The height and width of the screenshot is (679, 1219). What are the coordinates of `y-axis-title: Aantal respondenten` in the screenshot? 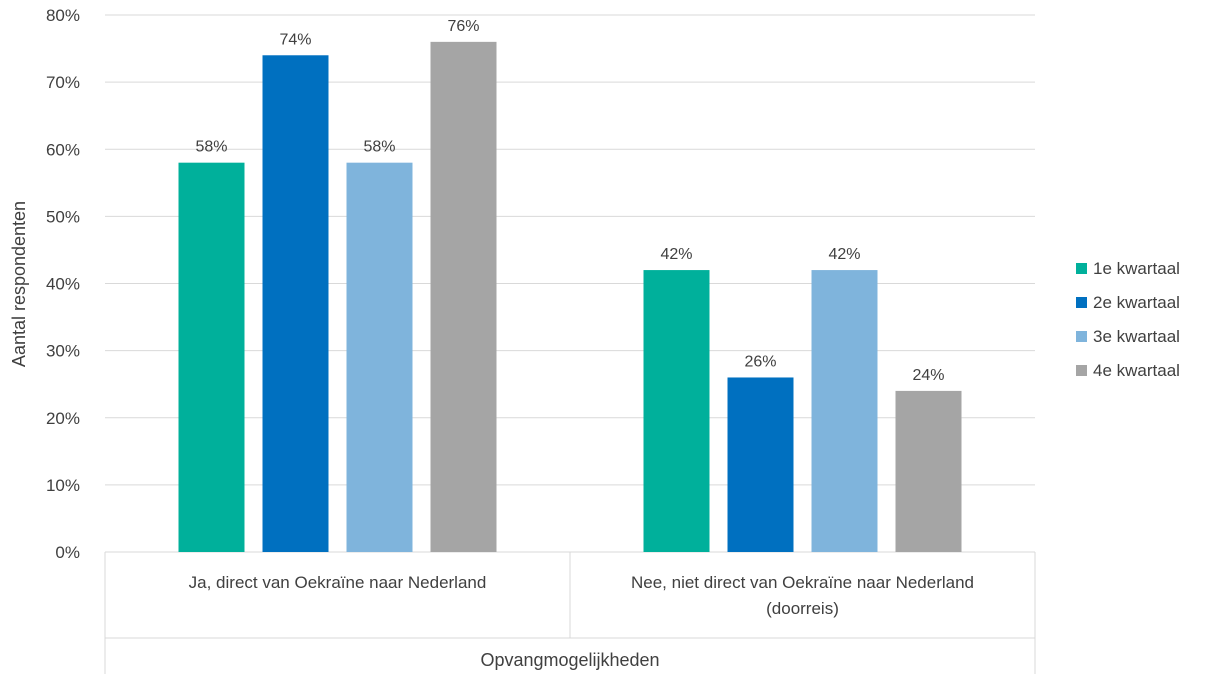 It's located at (19, 284).